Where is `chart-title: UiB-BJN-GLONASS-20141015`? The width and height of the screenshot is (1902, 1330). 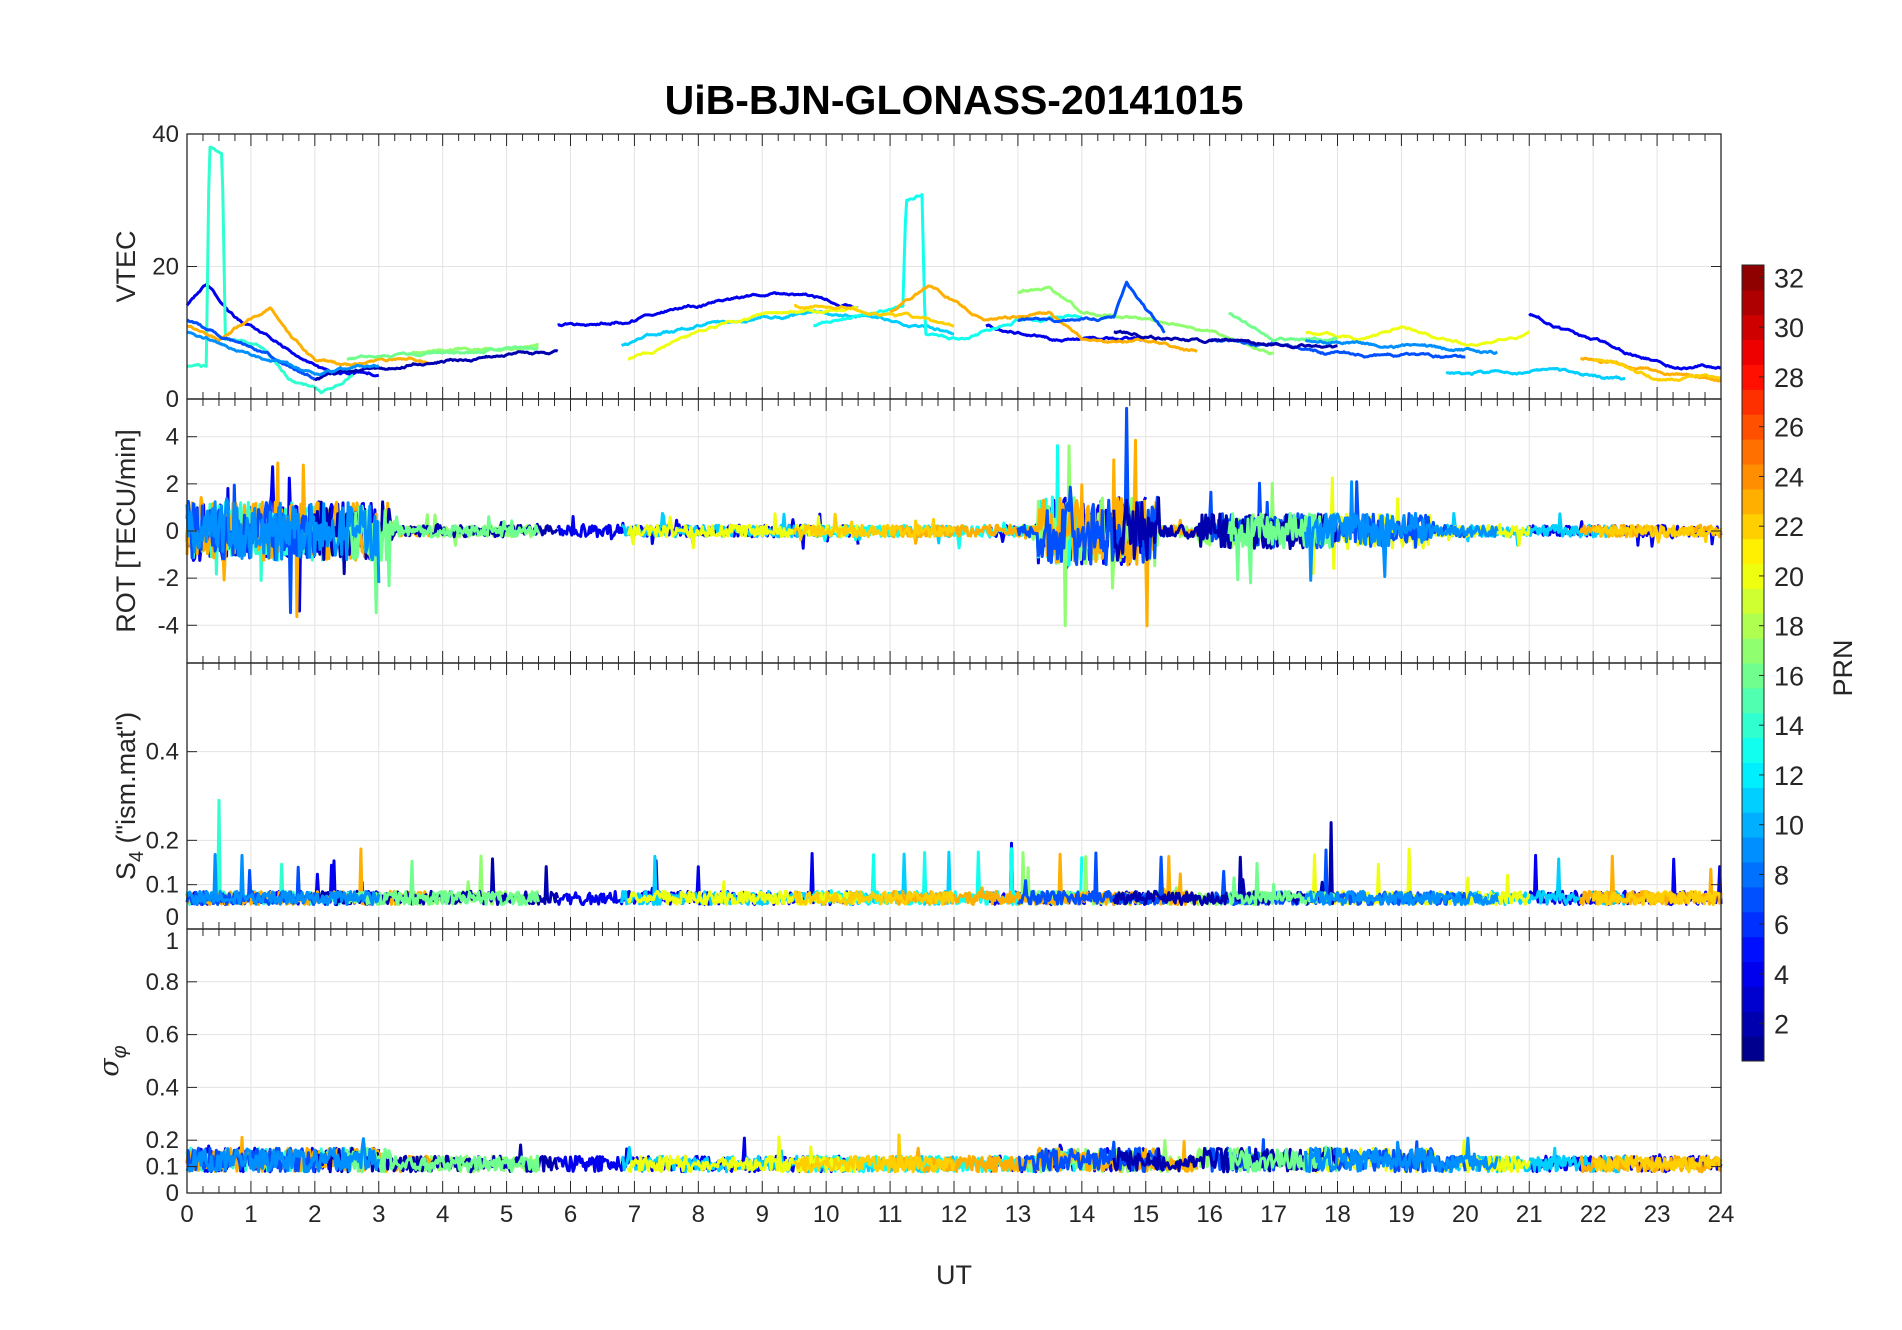 chart-title: UiB-BJN-GLONASS-20141015 is located at coordinates (954, 100).